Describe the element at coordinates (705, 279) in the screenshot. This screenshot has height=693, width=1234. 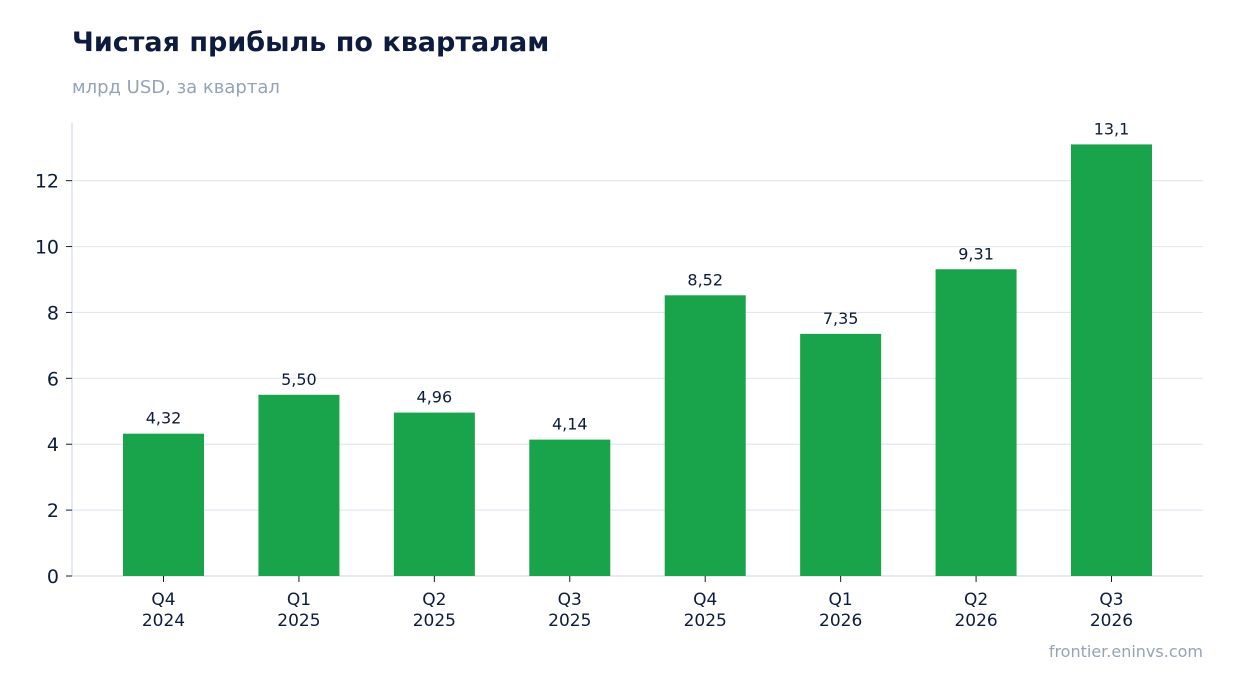
I see `data-label: 8,52` at that location.